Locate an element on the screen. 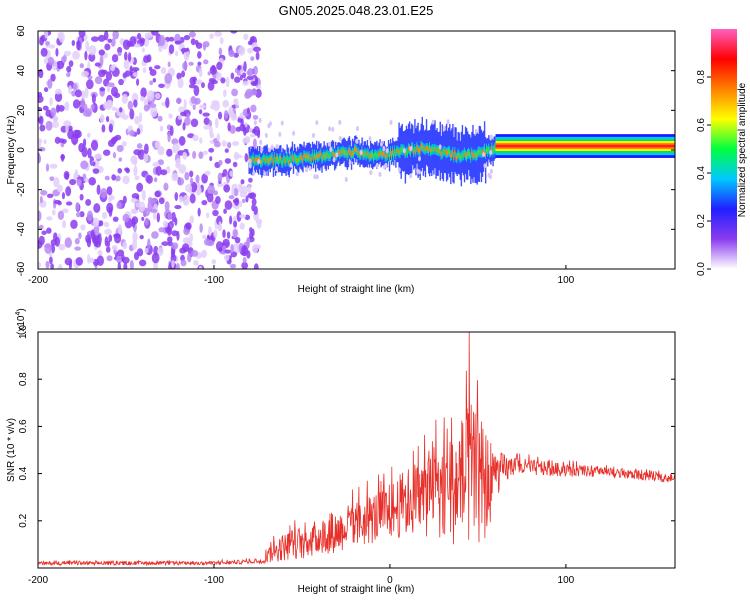 The width and height of the screenshot is (750, 600). y-tick-label: -40 is located at coordinates (21, 229).